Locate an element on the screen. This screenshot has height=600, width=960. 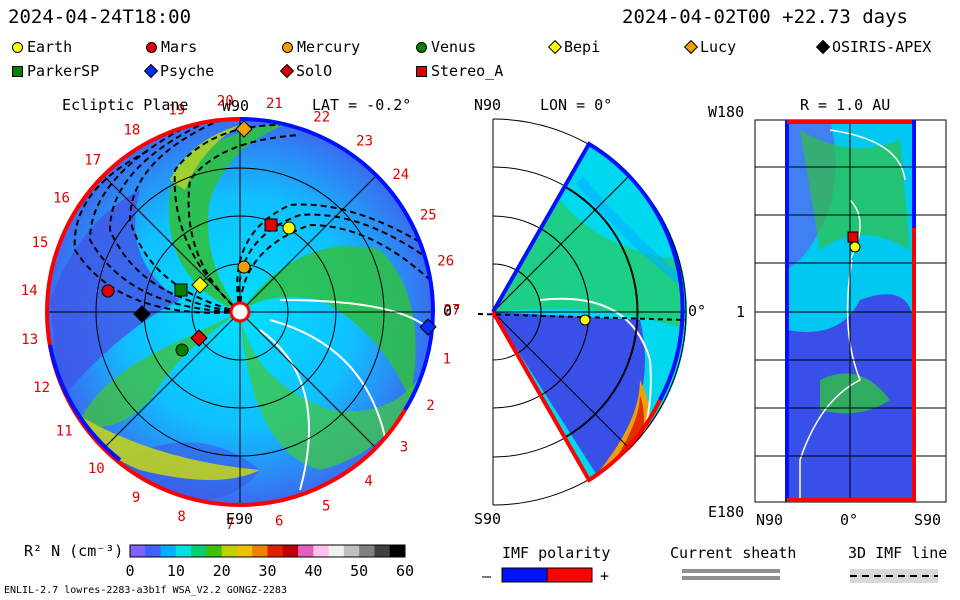
colorbar is located at coordinates (267, 551).